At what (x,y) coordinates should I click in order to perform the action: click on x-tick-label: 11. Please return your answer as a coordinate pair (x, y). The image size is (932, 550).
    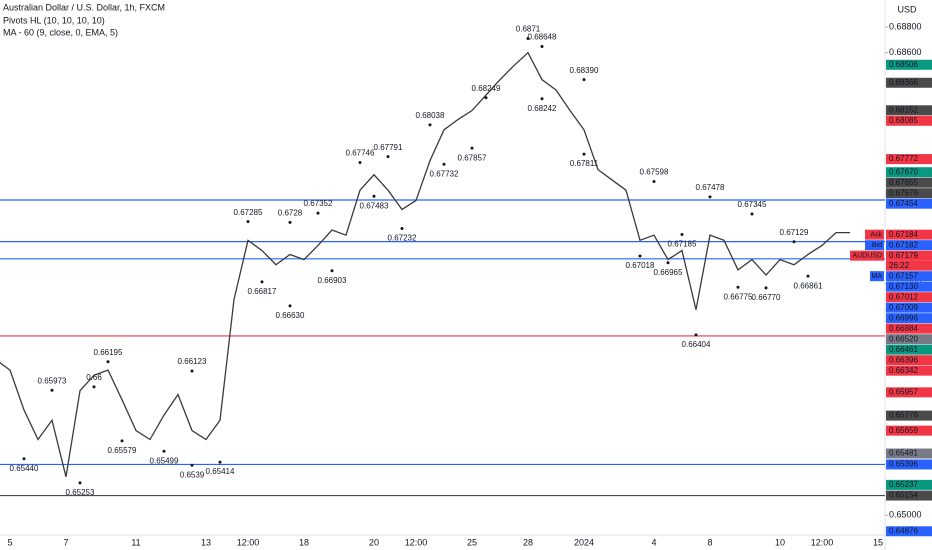
    Looking at the image, I should click on (135, 542).